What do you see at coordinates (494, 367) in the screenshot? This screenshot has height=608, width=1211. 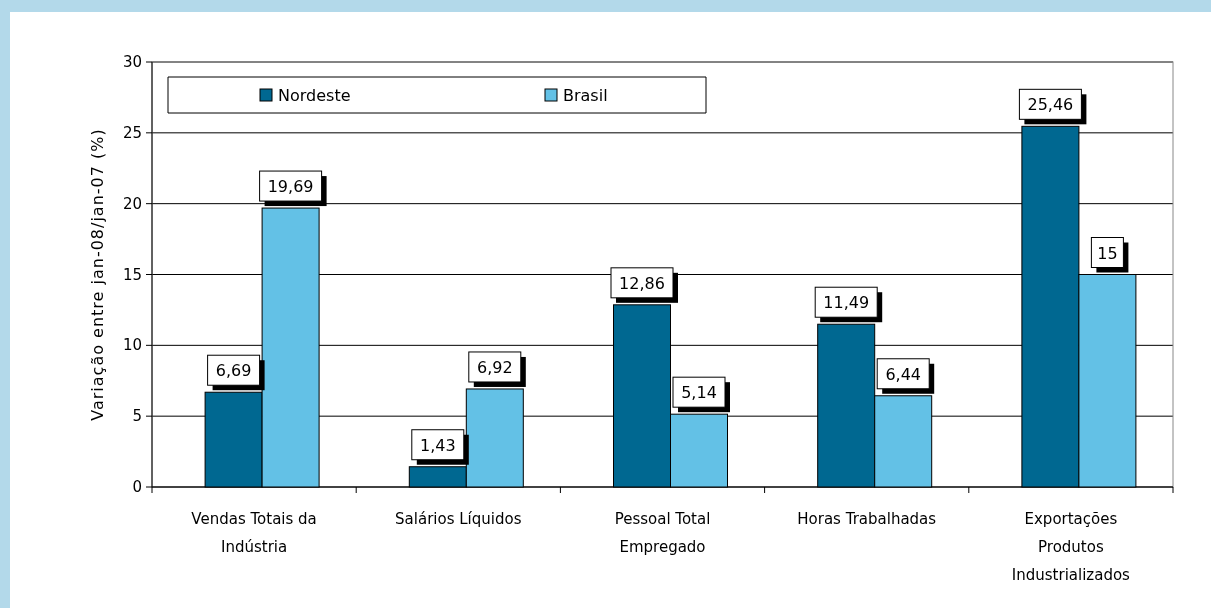 I see `data-label: 6,92` at bounding box center [494, 367].